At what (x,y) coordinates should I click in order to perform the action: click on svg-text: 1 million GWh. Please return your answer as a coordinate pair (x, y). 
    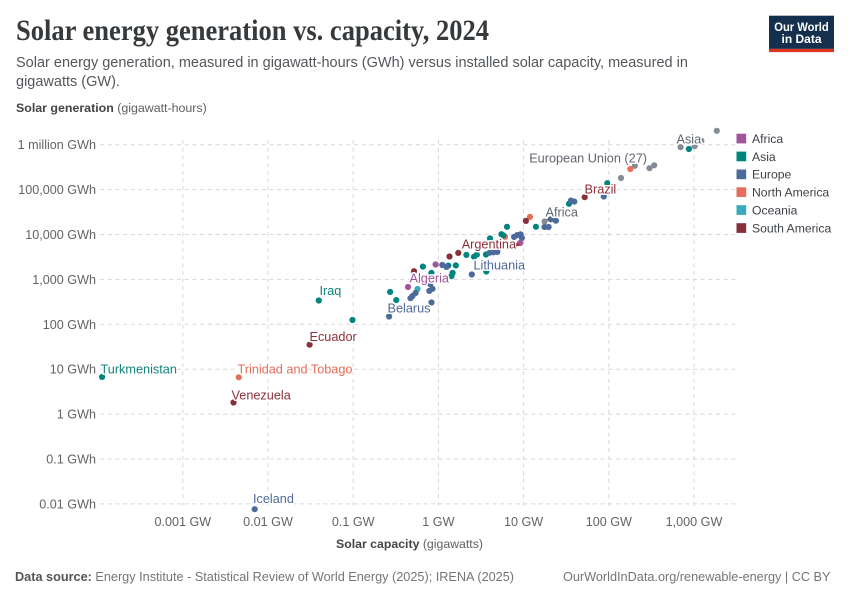
    Looking at the image, I should click on (57, 145).